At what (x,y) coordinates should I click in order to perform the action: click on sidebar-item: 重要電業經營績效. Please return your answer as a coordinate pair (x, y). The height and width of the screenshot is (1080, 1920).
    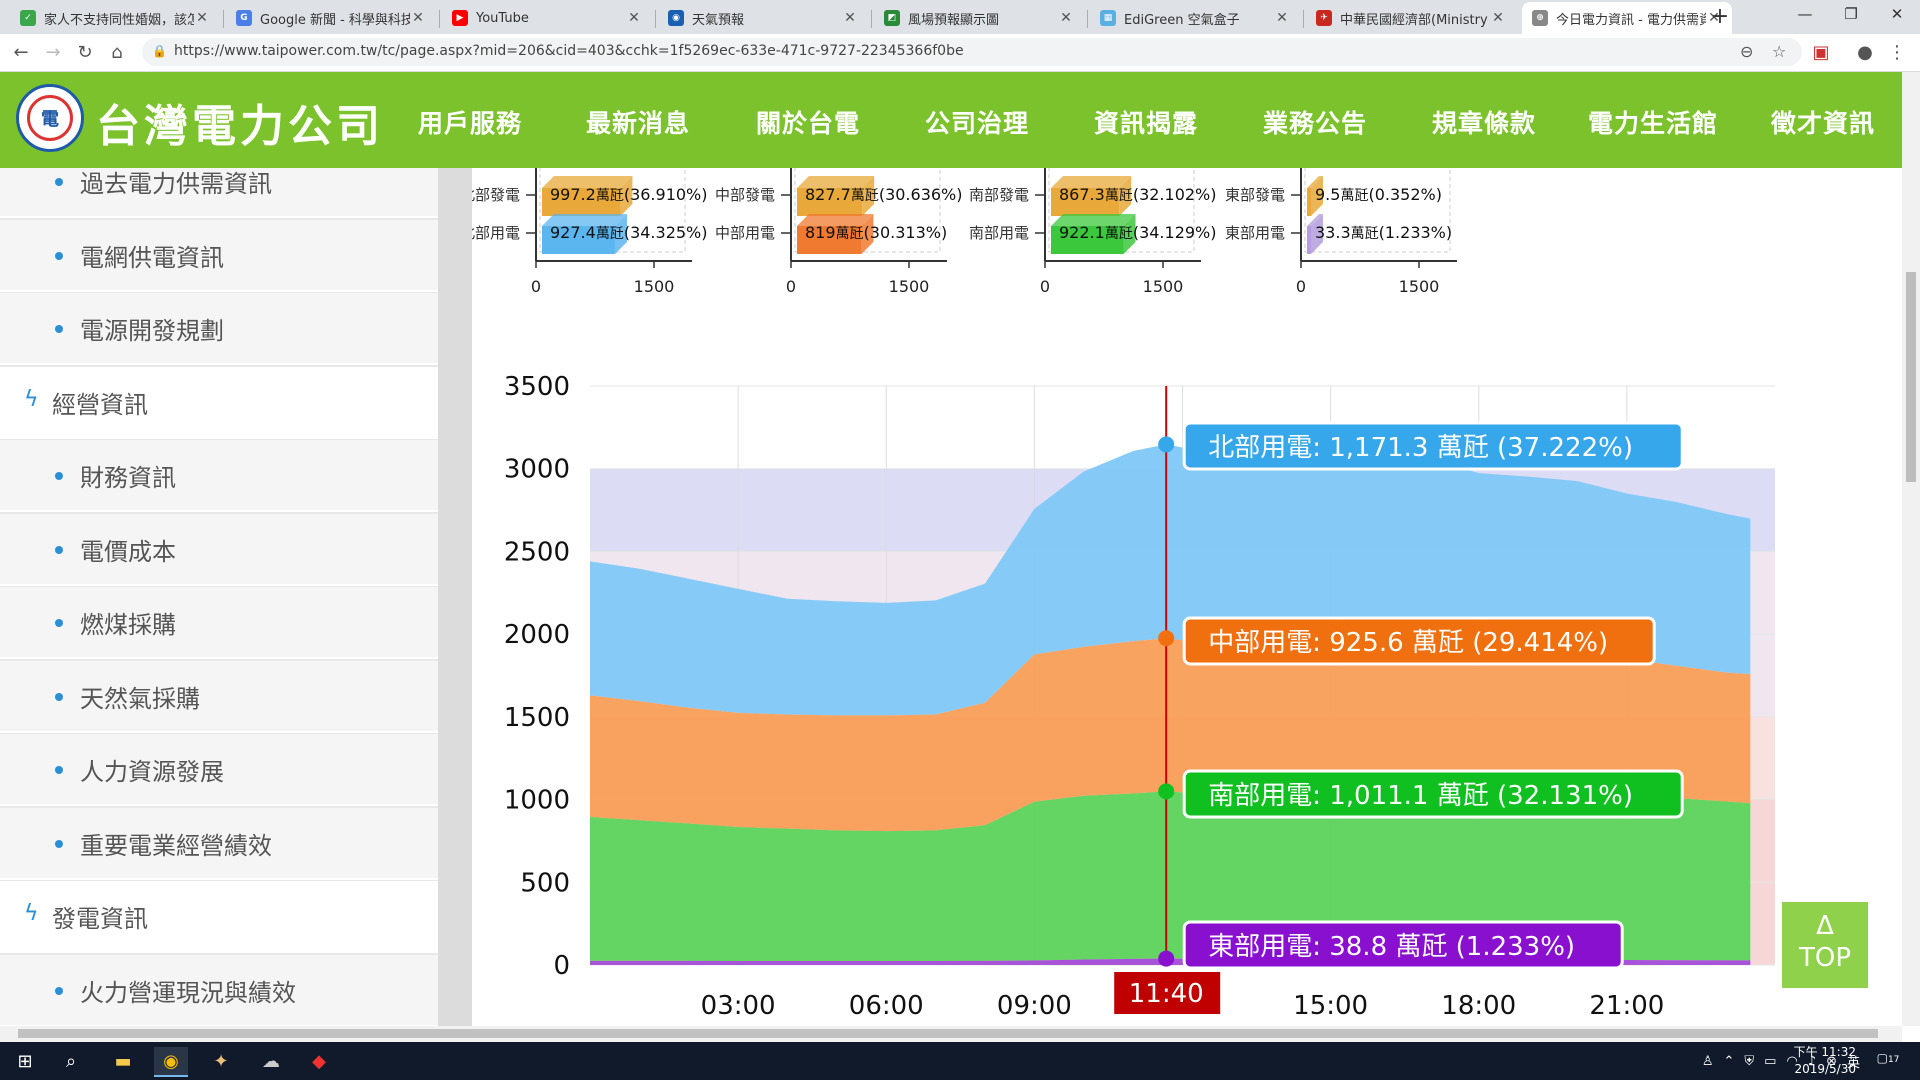
    Looking at the image, I should click on (219, 843).